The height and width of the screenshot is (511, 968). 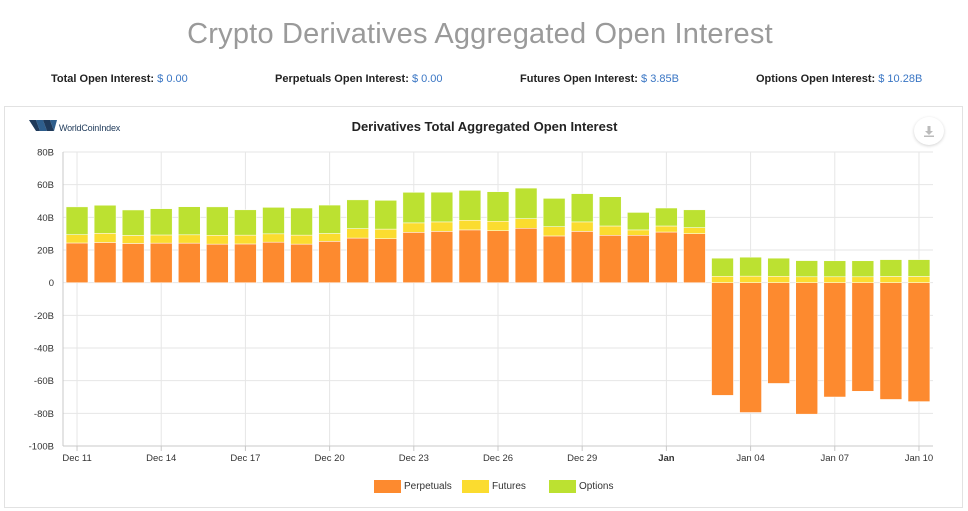 What do you see at coordinates (750, 458) in the screenshot?
I see `x-tick-label: Jan 04` at bounding box center [750, 458].